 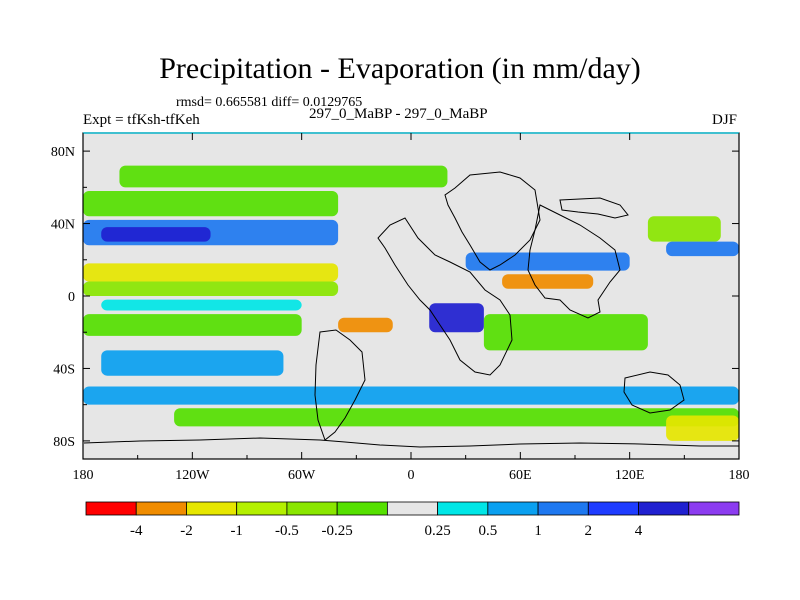 What do you see at coordinates (302, 475) in the screenshot?
I see `lon-tick-label: 60W` at bounding box center [302, 475].